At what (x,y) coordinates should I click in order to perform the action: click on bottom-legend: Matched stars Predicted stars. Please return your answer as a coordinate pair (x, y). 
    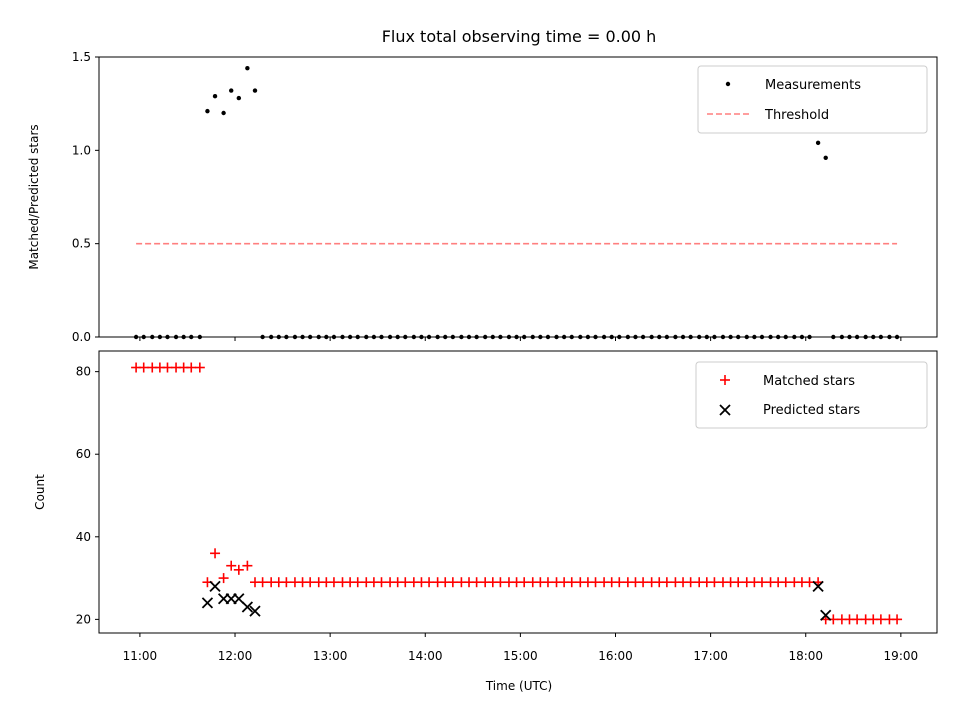
    Looking at the image, I should click on (811, 395).